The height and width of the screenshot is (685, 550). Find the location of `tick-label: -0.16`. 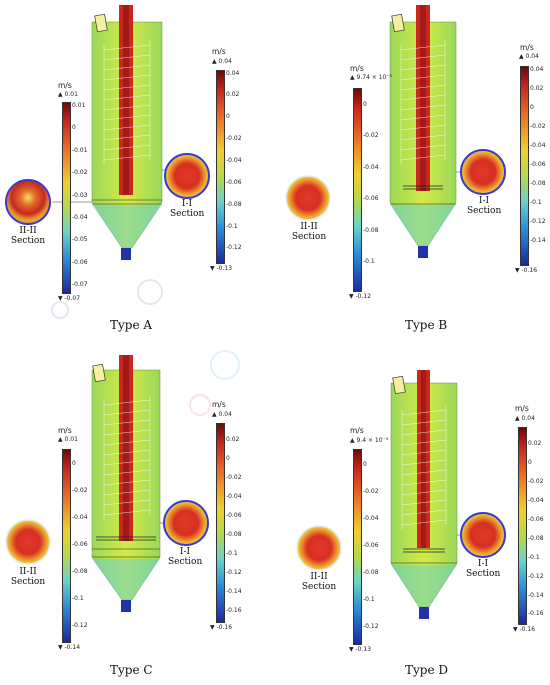

tick-label: -0.16 is located at coordinates (234, 610).